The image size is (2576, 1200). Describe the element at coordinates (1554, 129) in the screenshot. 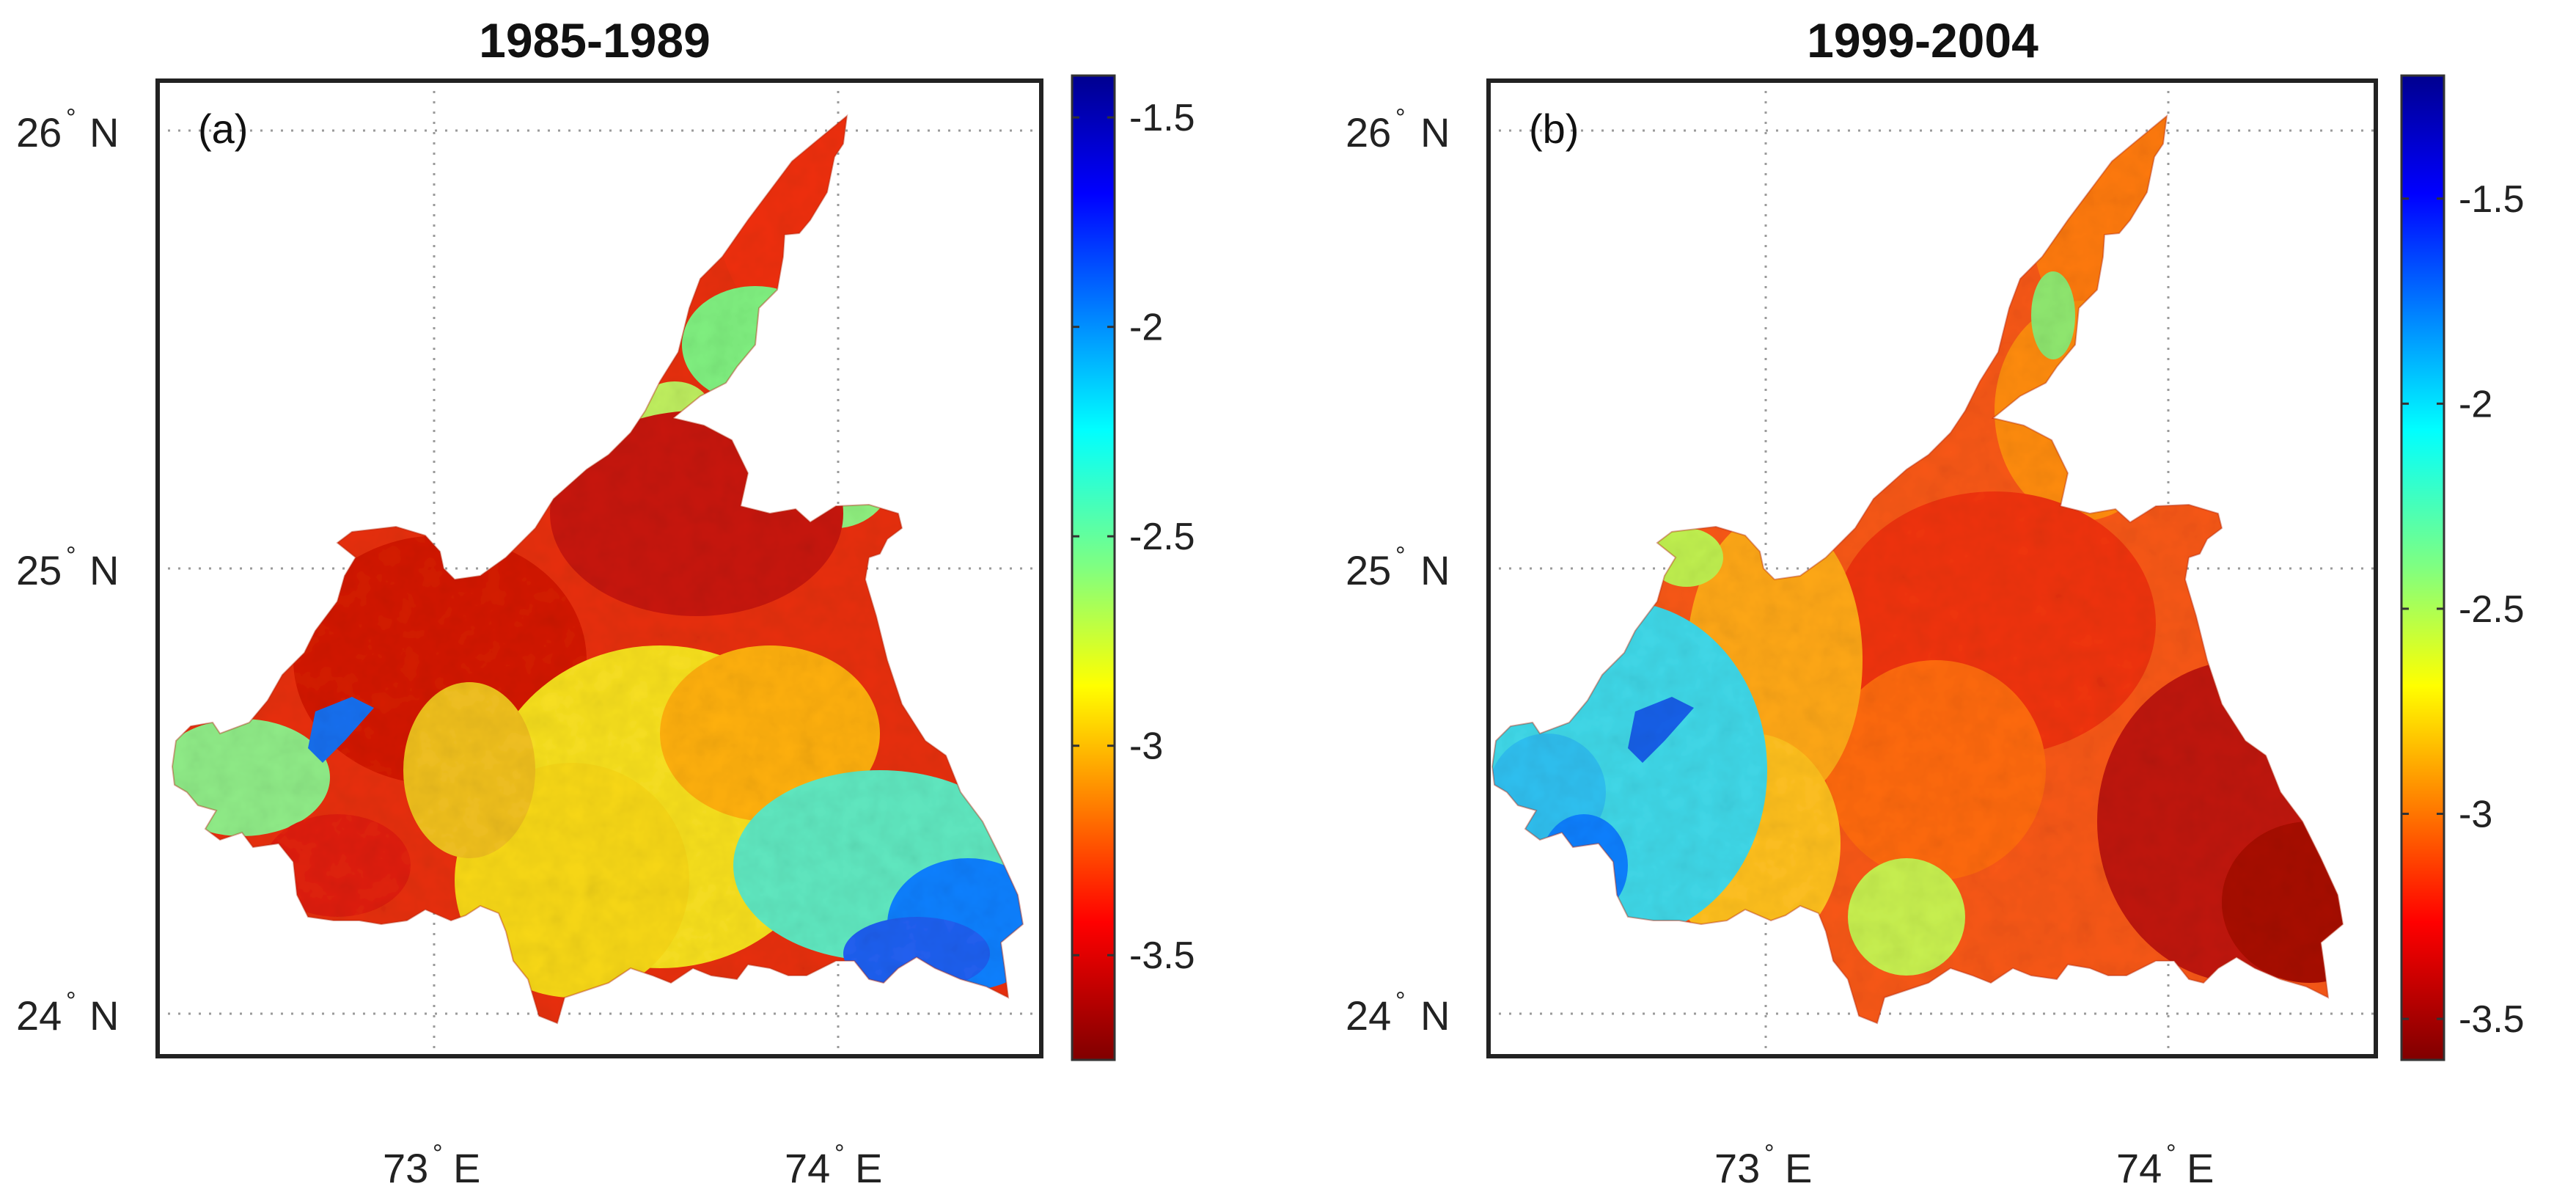

I see `panel-tag: (b)` at that location.